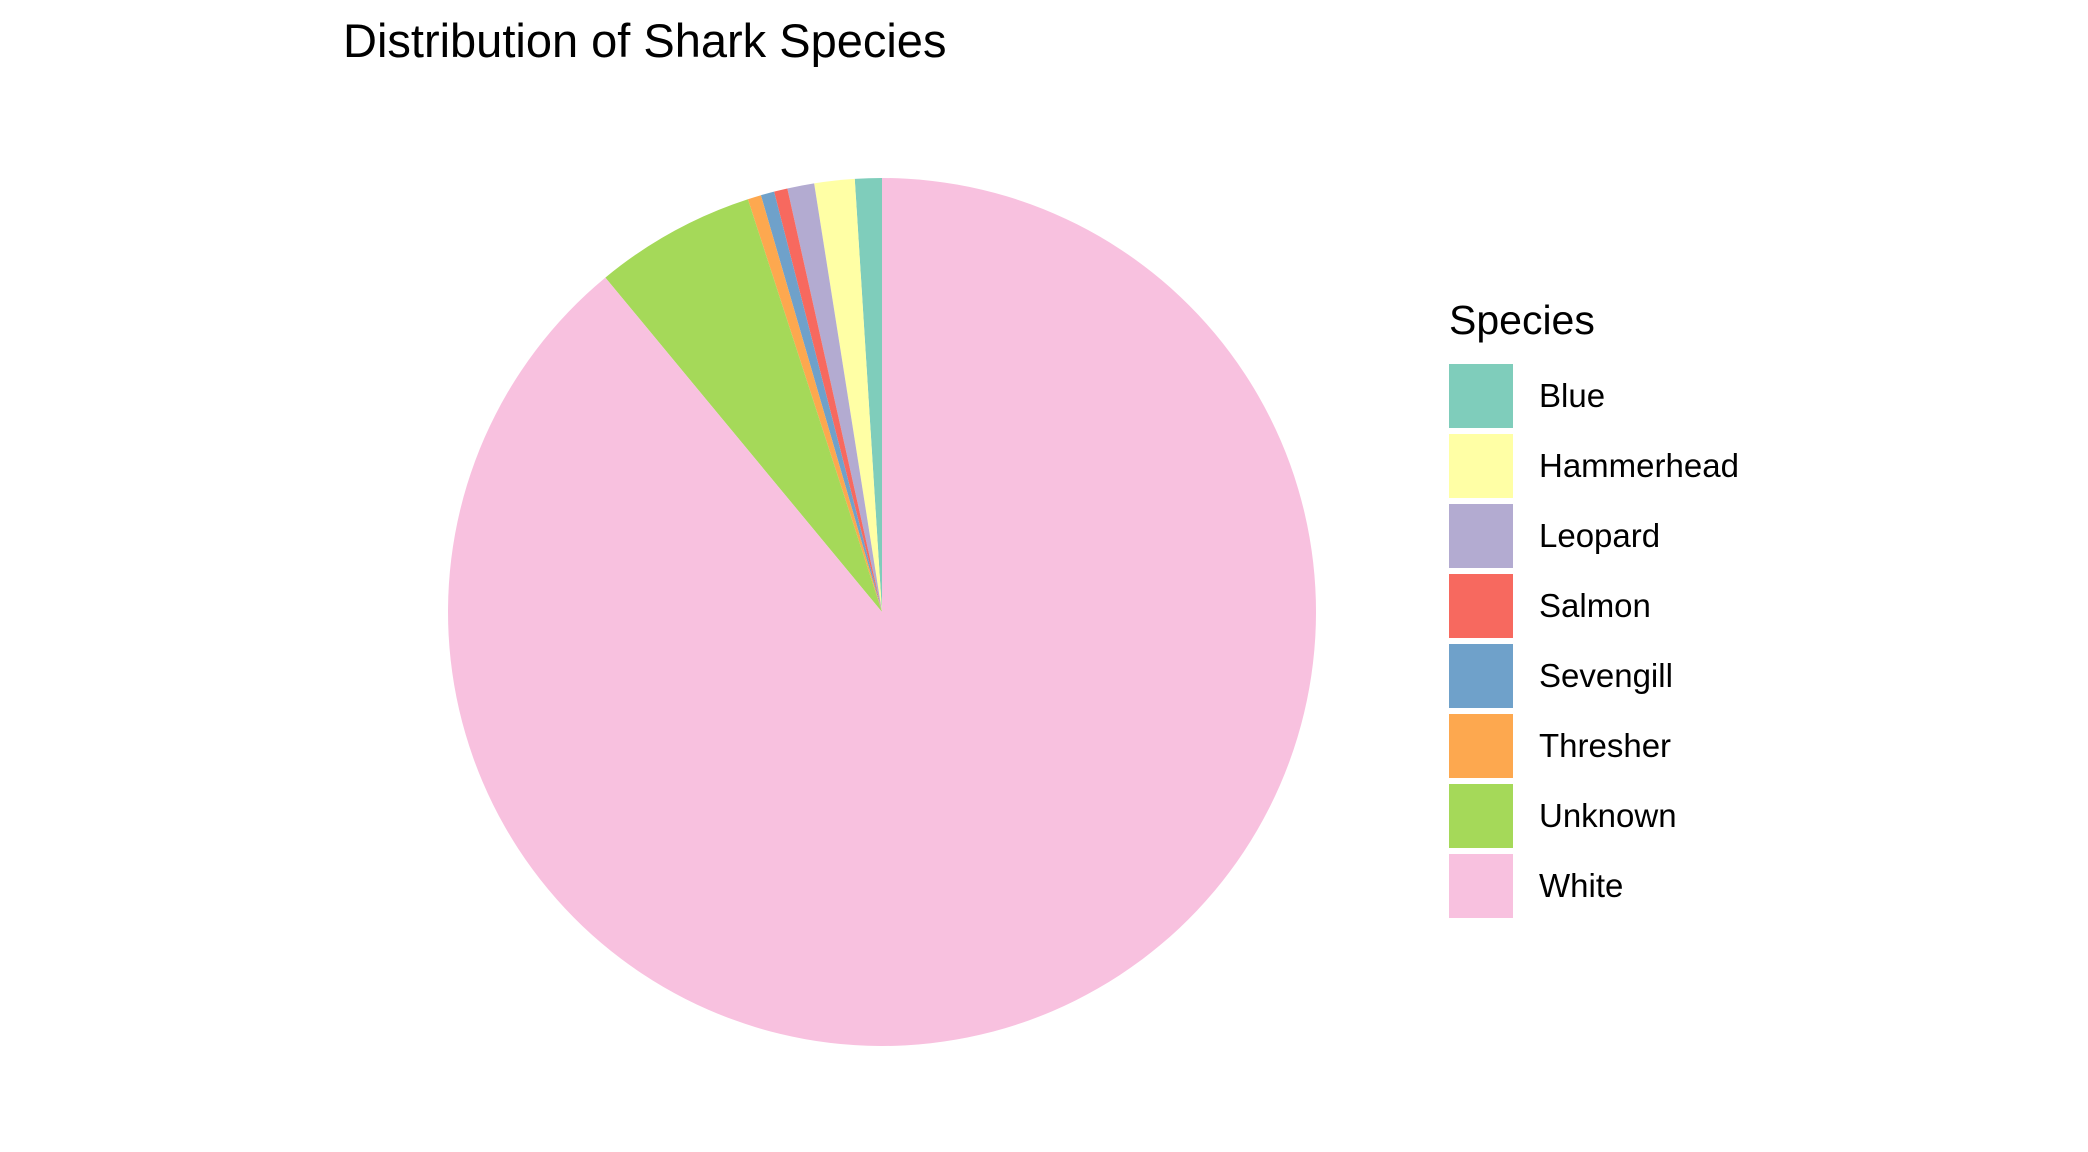  What do you see at coordinates (1572, 396) in the screenshot?
I see `legend-label: Blue` at bounding box center [1572, 396].